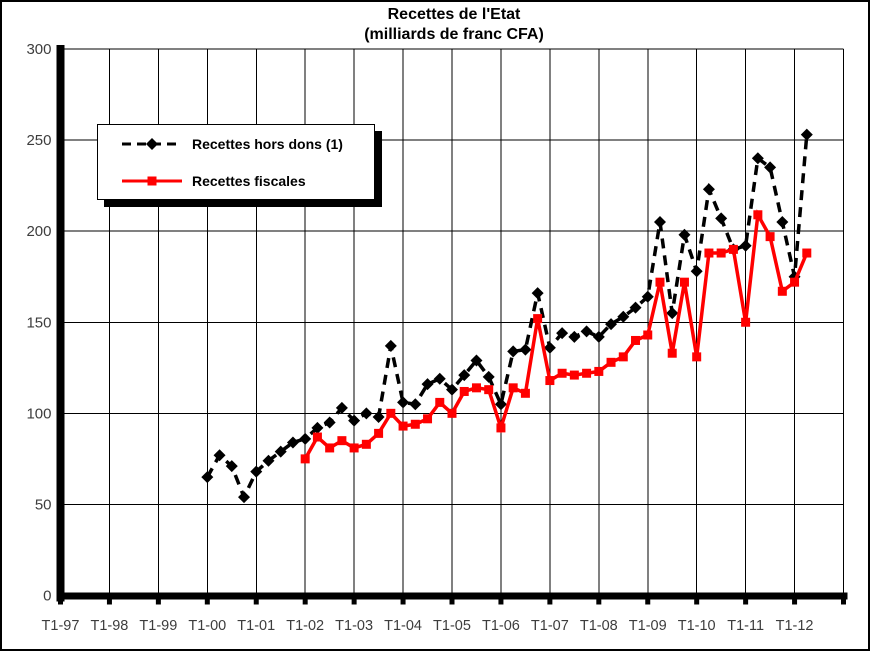  What do you see at coordinates (47, 596) in the screenshot?
I see `y-tick-label: 0` at bounding box center [47, 596].